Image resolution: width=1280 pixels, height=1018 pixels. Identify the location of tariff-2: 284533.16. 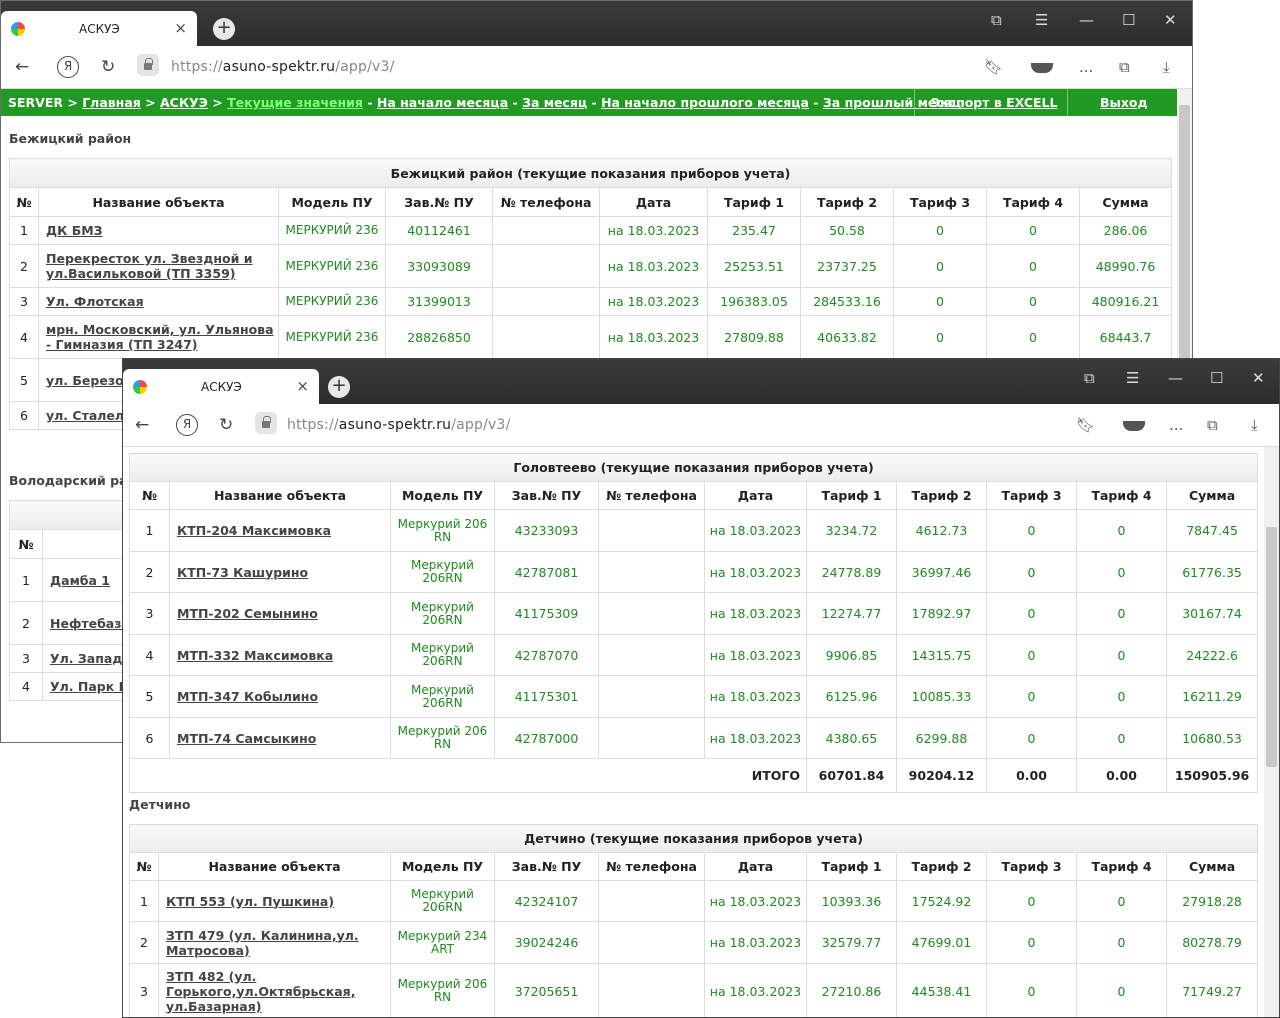
(847, 301).